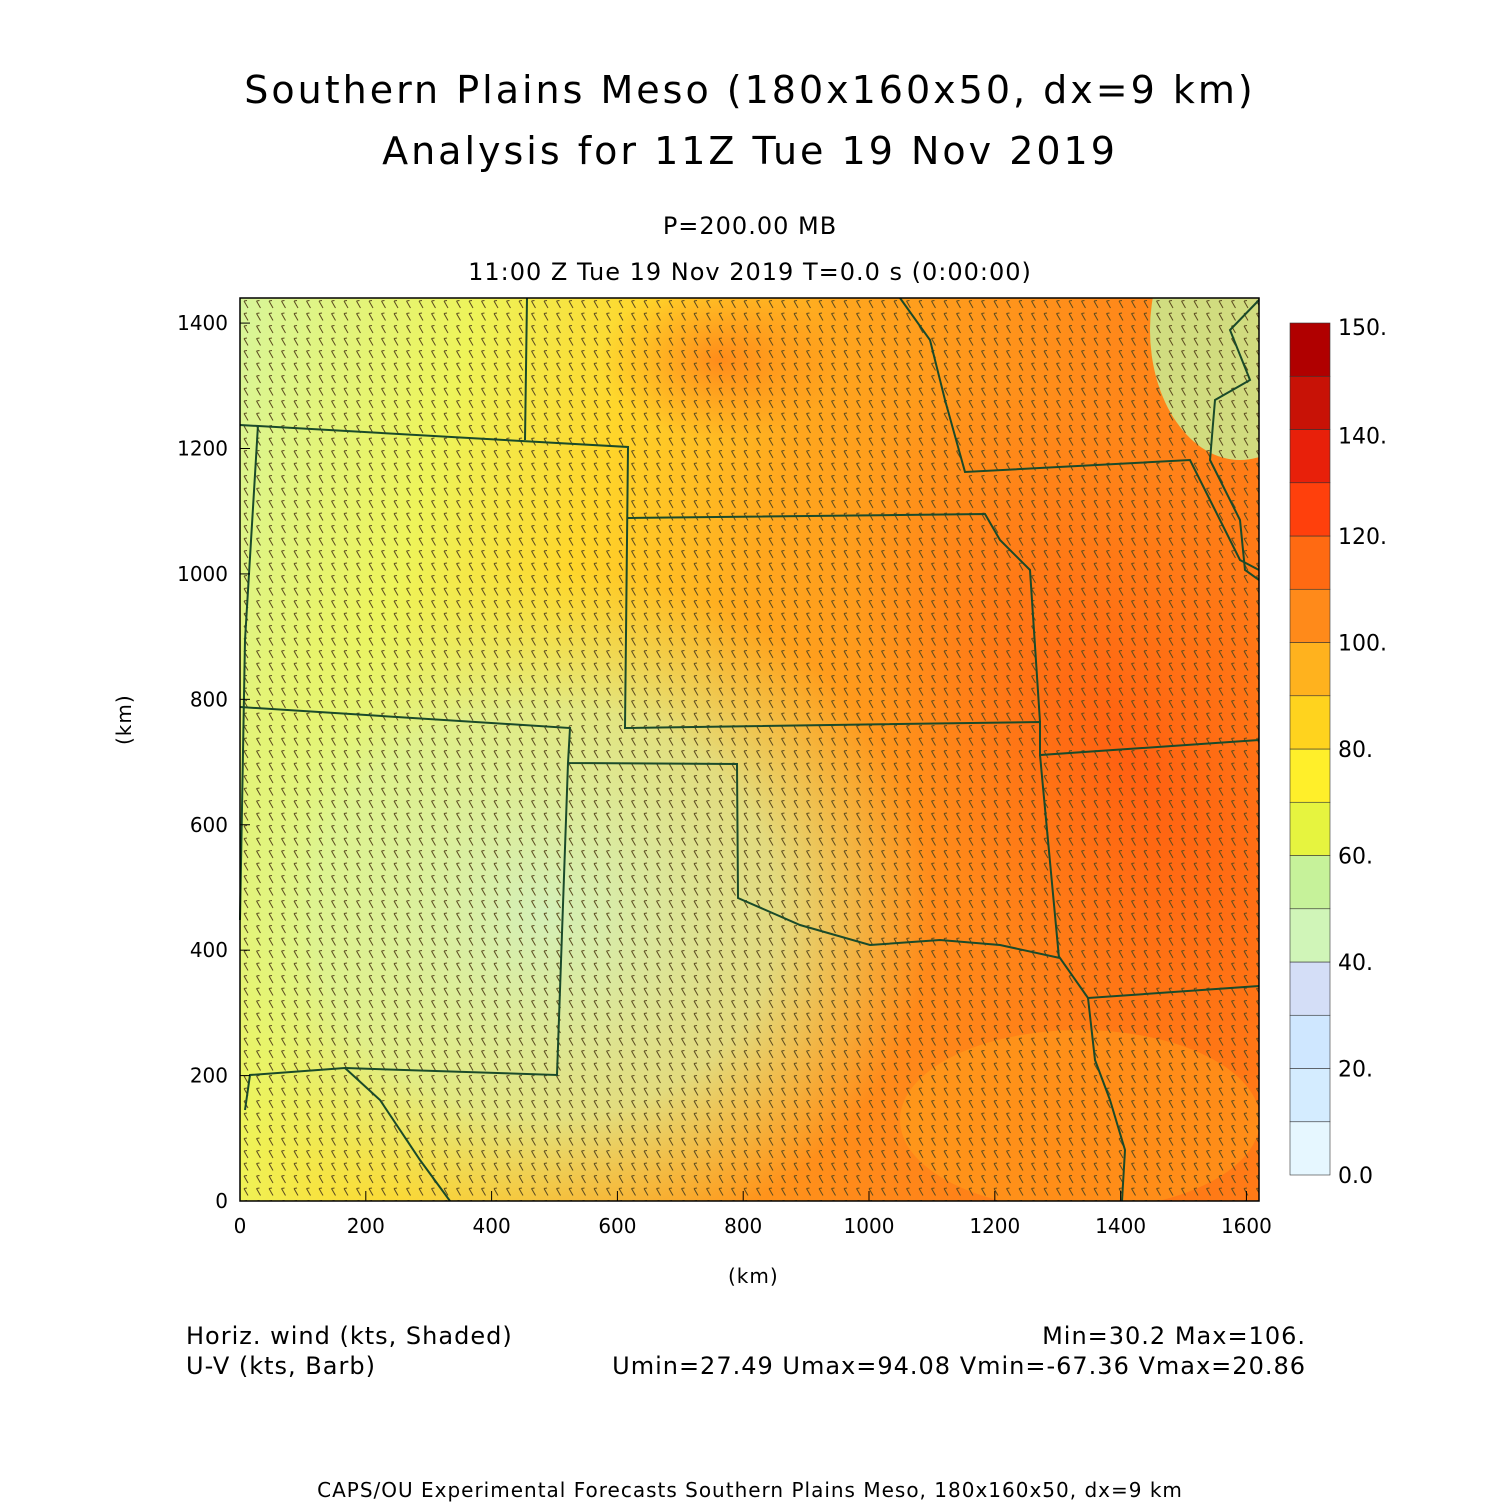 The image size is (1500, 1502). Describe the element at coordinates (750, 226) in the screenshot. I see `pressure-level: P=200.00 MB` at that location.